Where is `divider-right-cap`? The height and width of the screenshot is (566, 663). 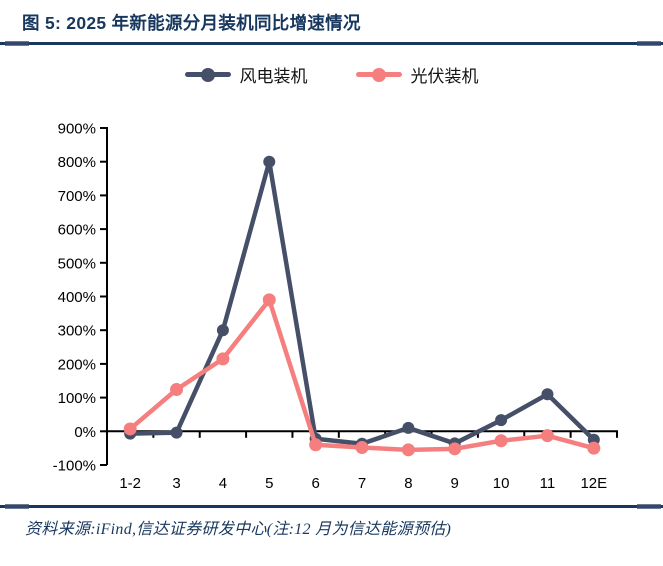
divider-right-cap is located at coordinates (649, 43).